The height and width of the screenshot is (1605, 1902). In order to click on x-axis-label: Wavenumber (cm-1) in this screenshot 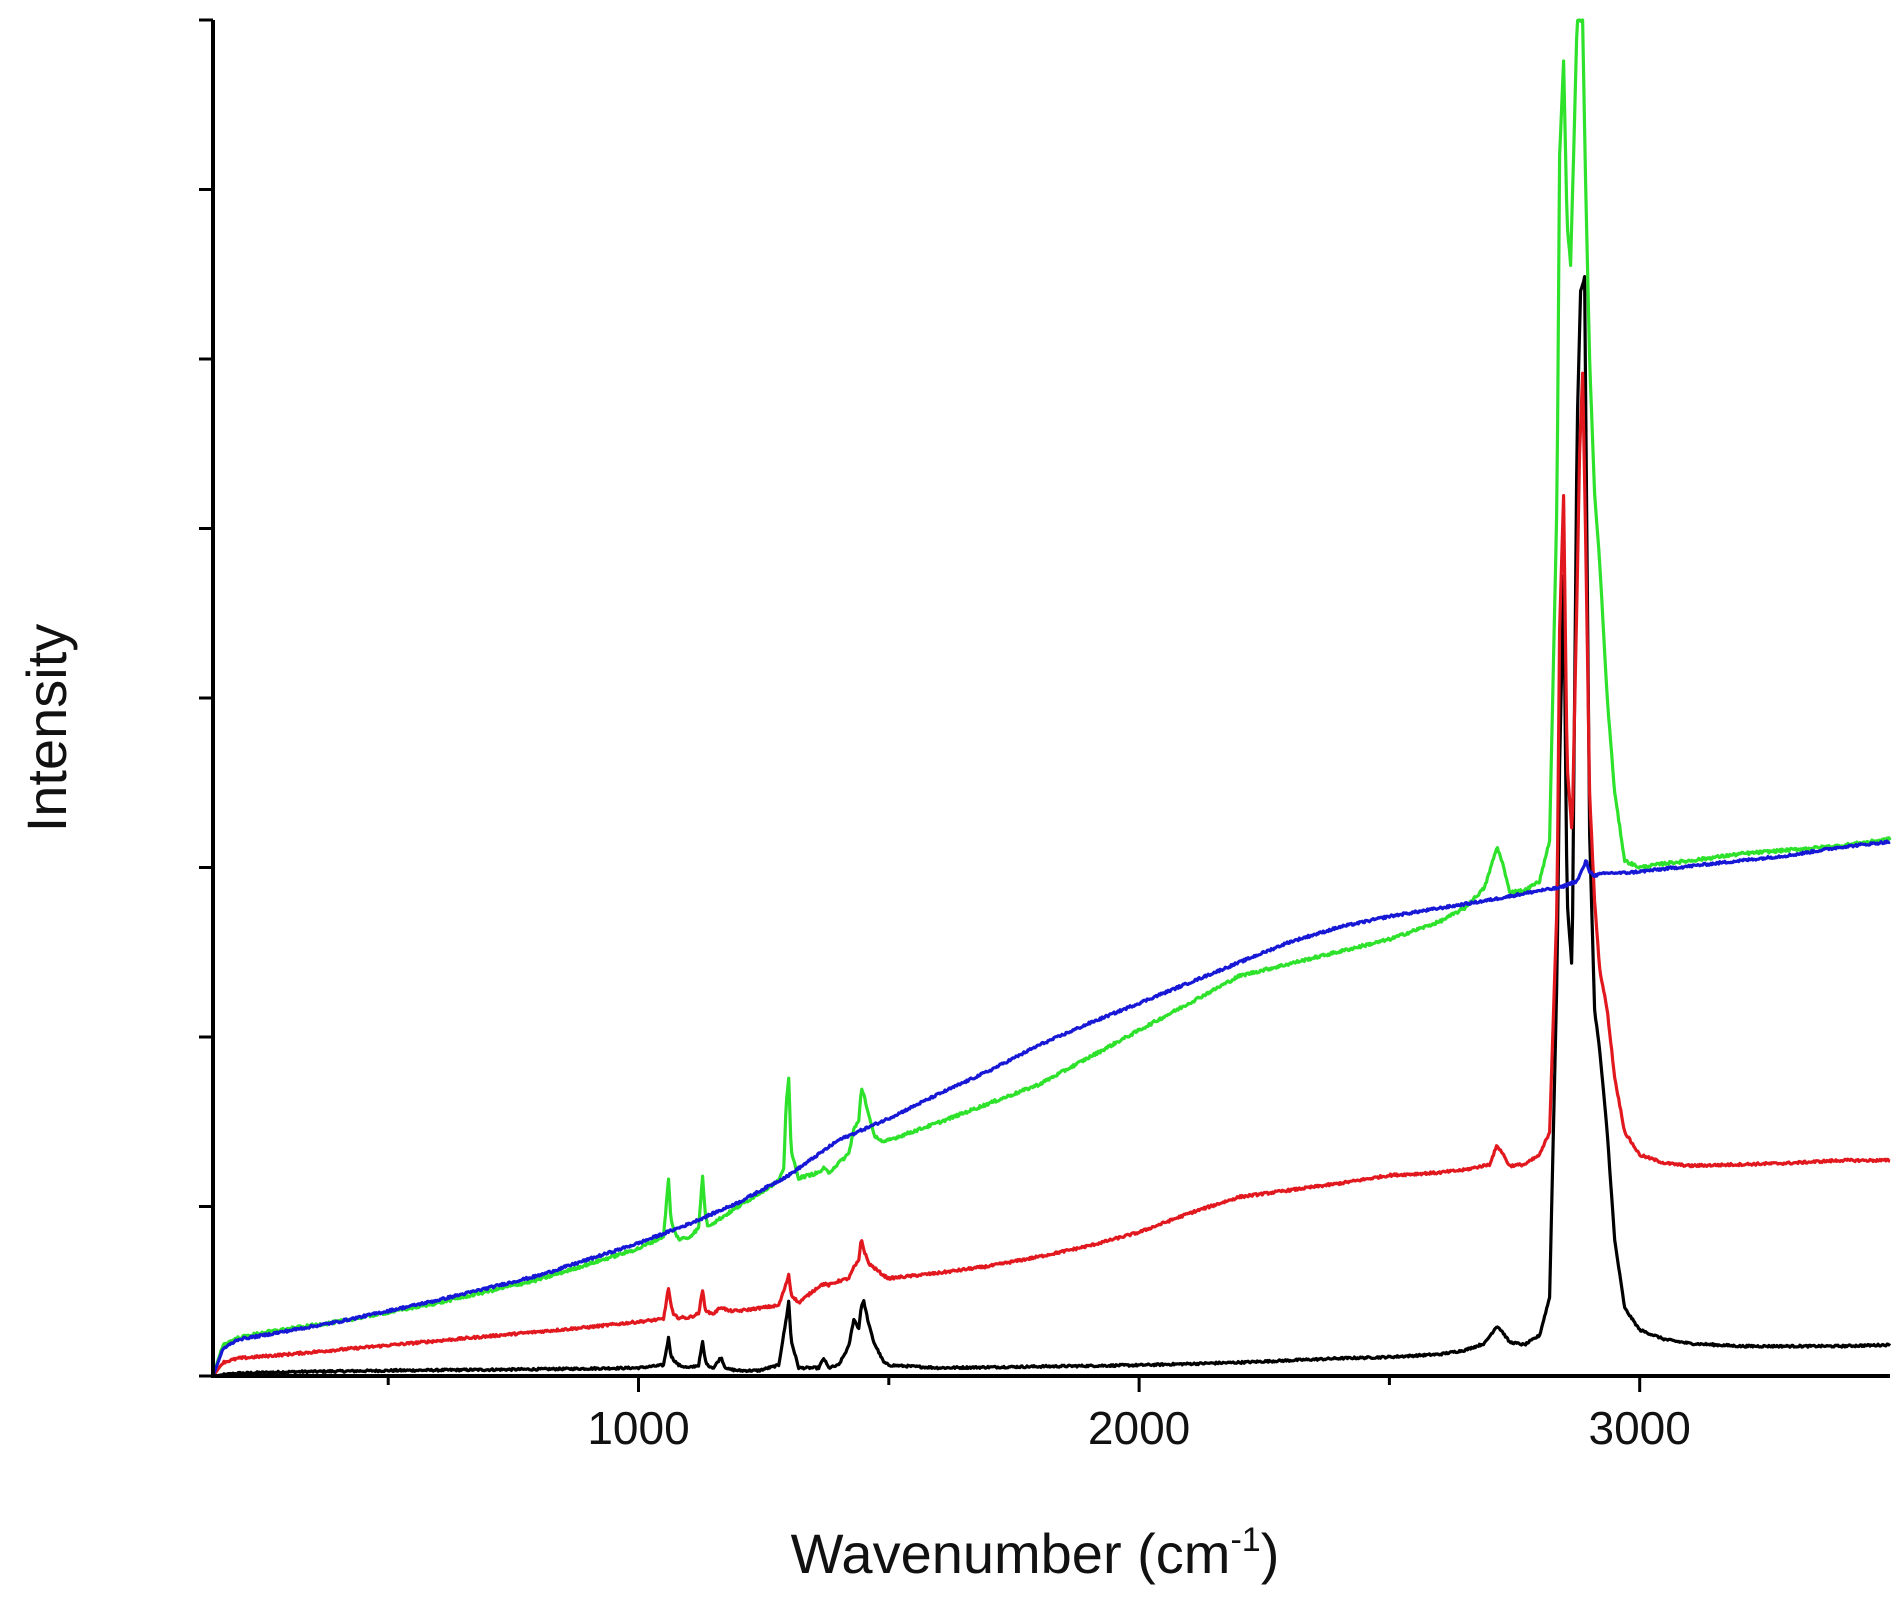, I will do `click(1035, 1553)`.